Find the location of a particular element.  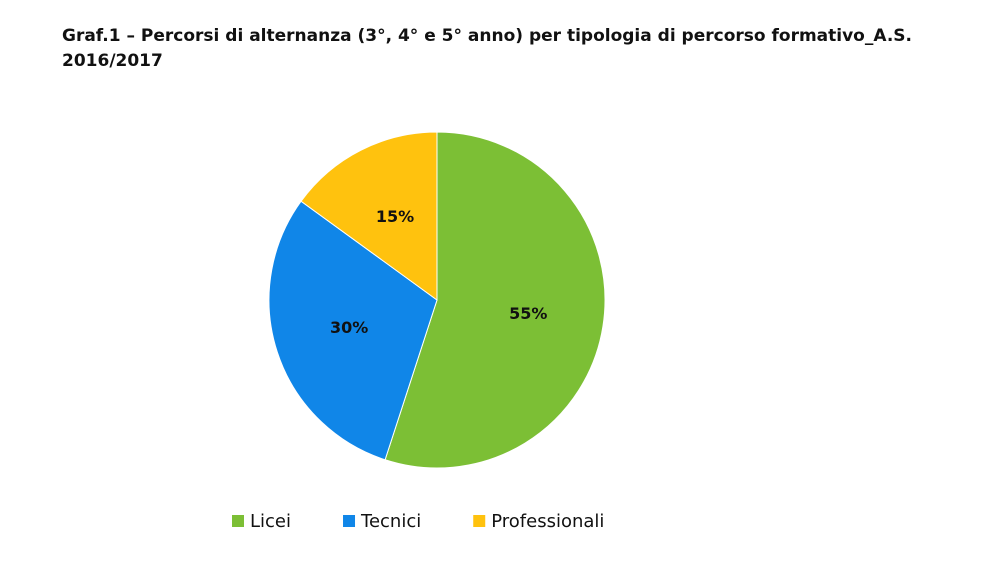

value-label: 15% is located at coordinates (395, 216).